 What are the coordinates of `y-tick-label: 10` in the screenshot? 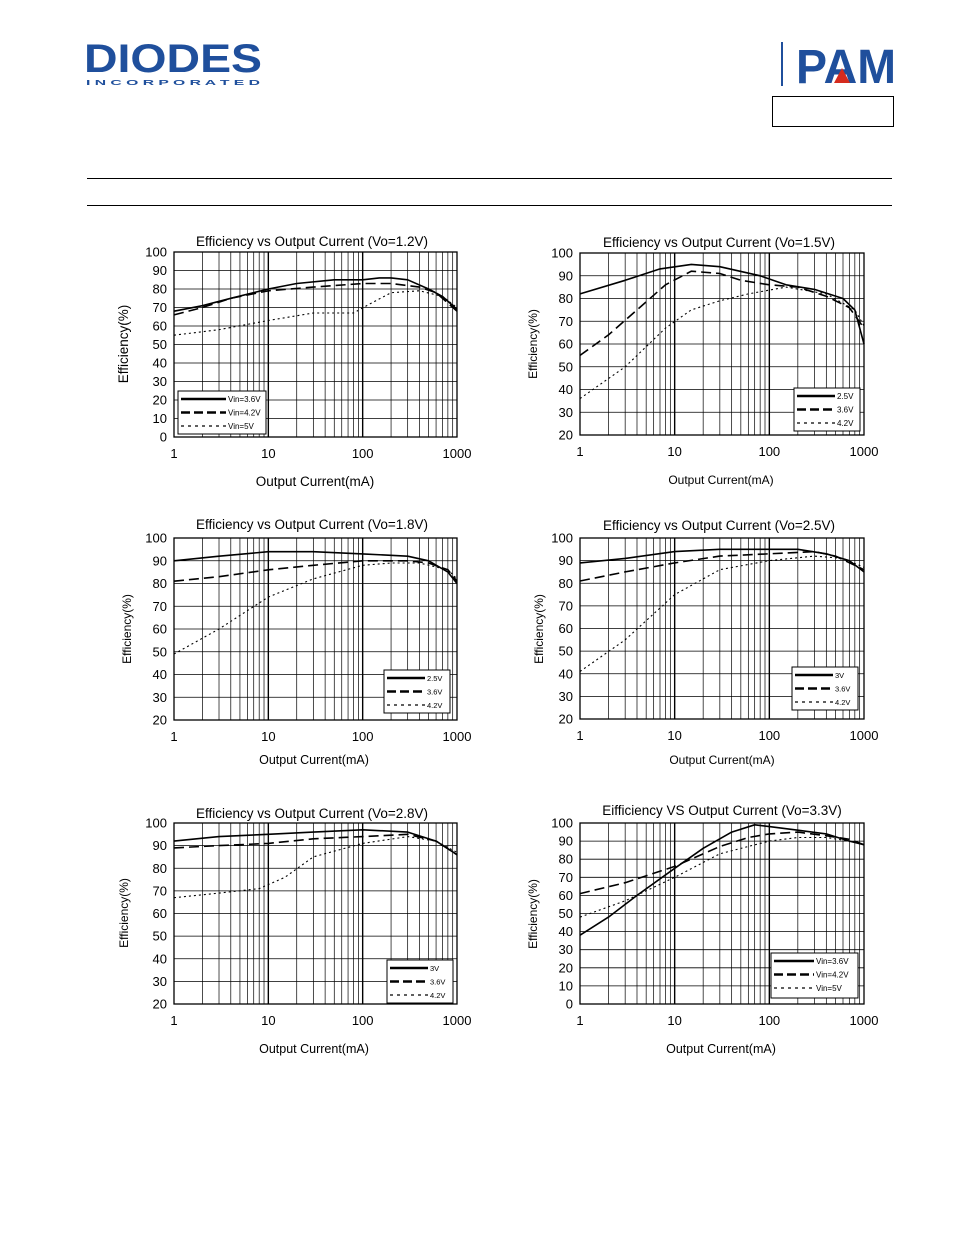 It's located at (566, 985).